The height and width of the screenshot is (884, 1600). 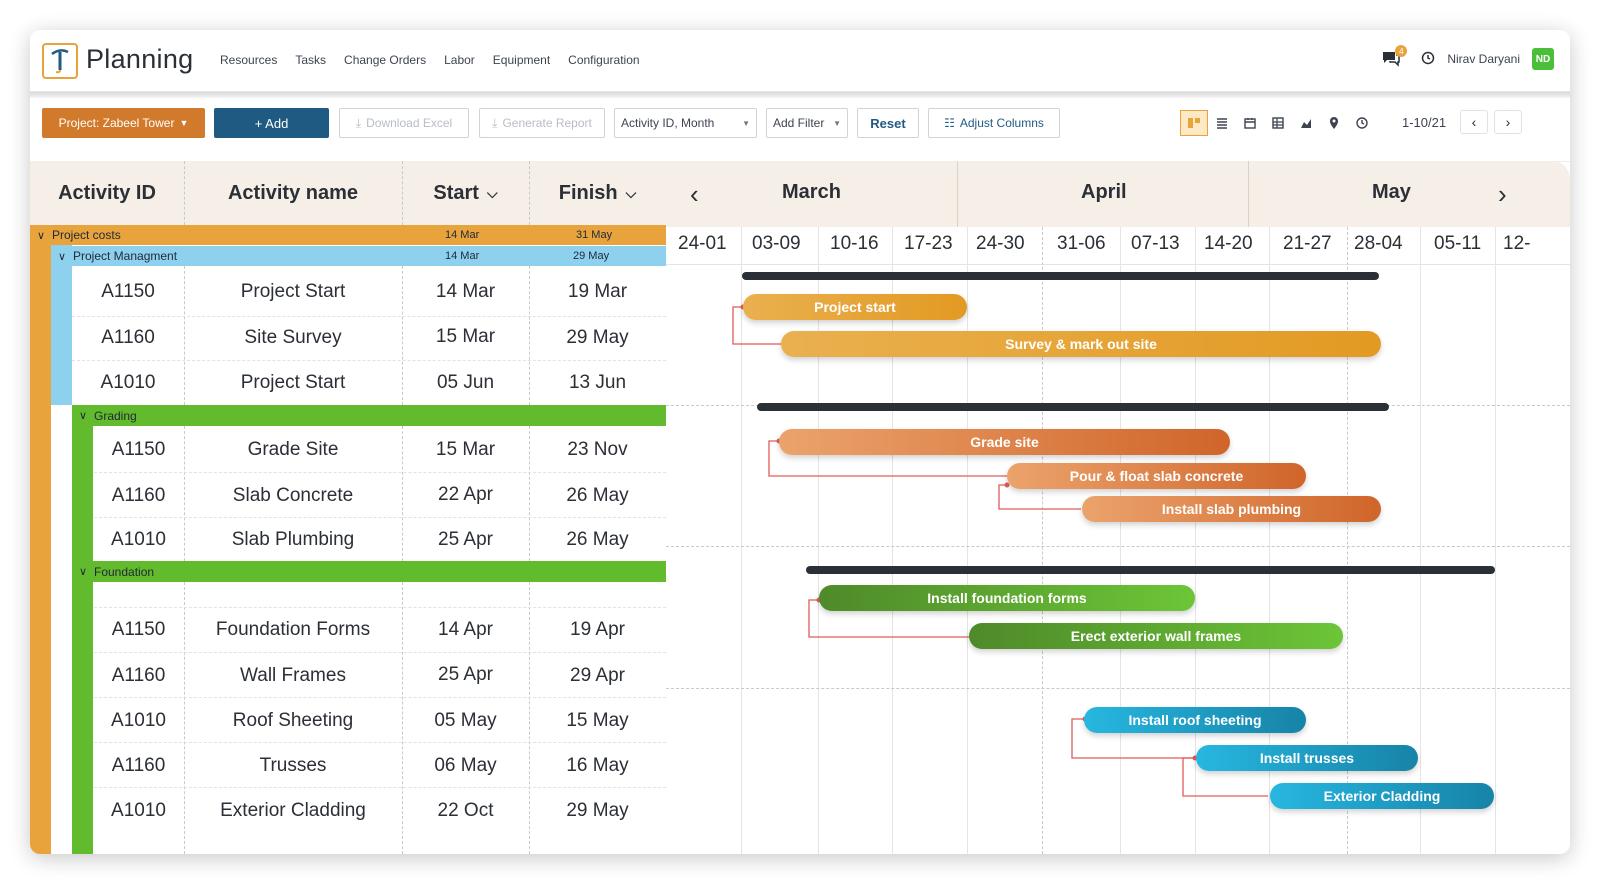 What do you see at coordinates (1474, 122) in the screenshot?
I see `prev-page-button: ‹` at bounding box center [1474, 122].